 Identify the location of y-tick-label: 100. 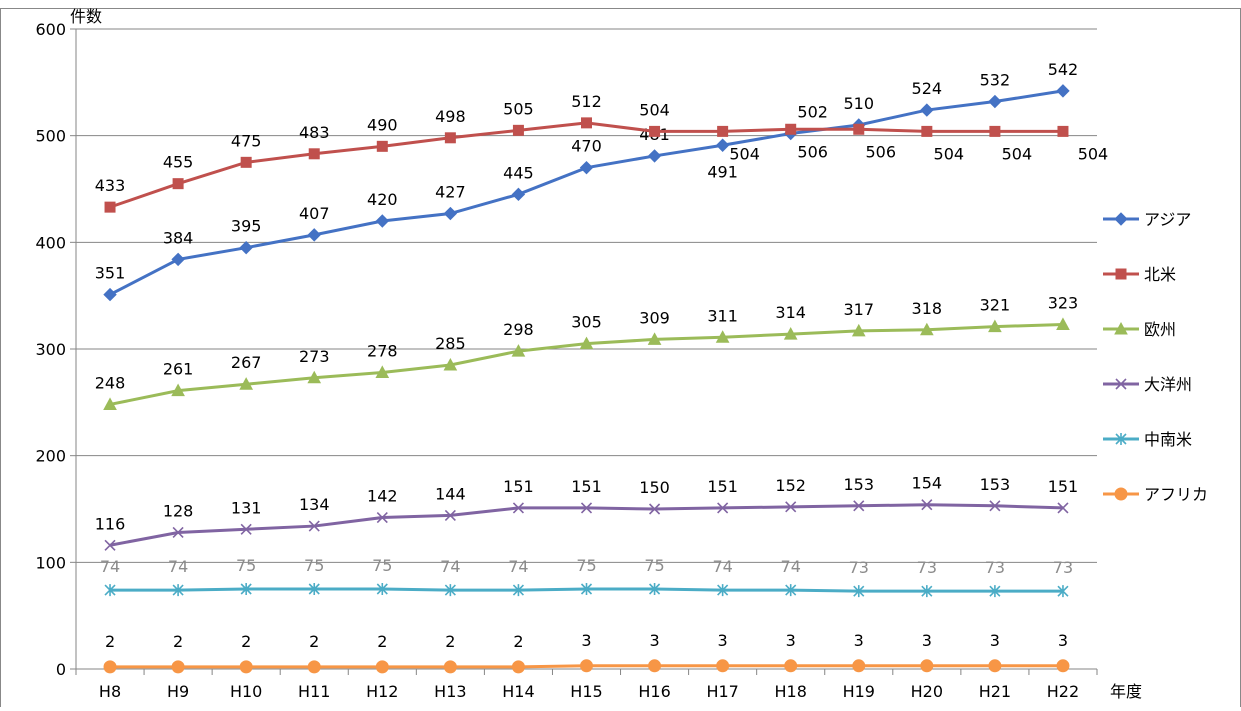
(50, 562).